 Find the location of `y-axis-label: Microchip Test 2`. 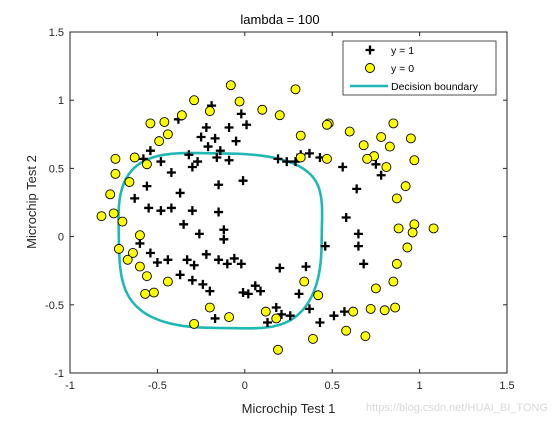

y-axis-label: Microchip Test 2 is located at coordinates (31, 202).